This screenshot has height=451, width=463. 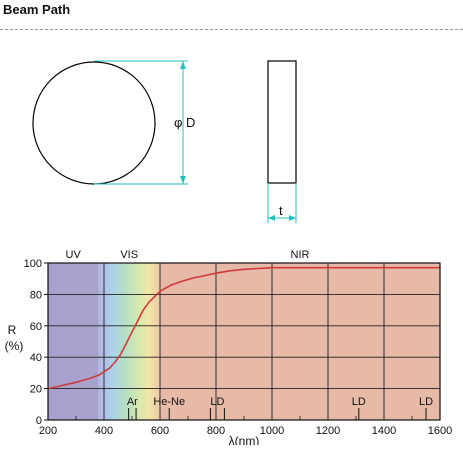 What do you see at coordinates (183, 180) in the screenshot?
I see `diameter-arrow-down` at bounding box center [183, 180].